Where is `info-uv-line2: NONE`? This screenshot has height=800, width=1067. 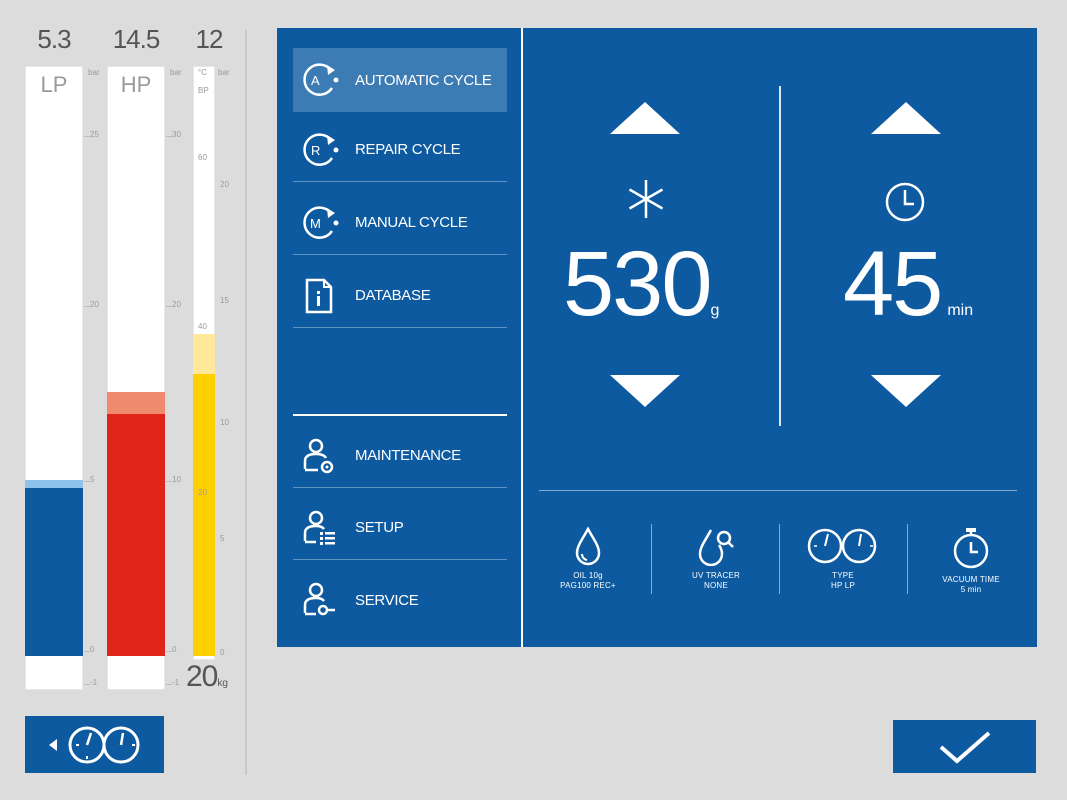 info-uv-line2: NONE is located at coordinates (716, 585).